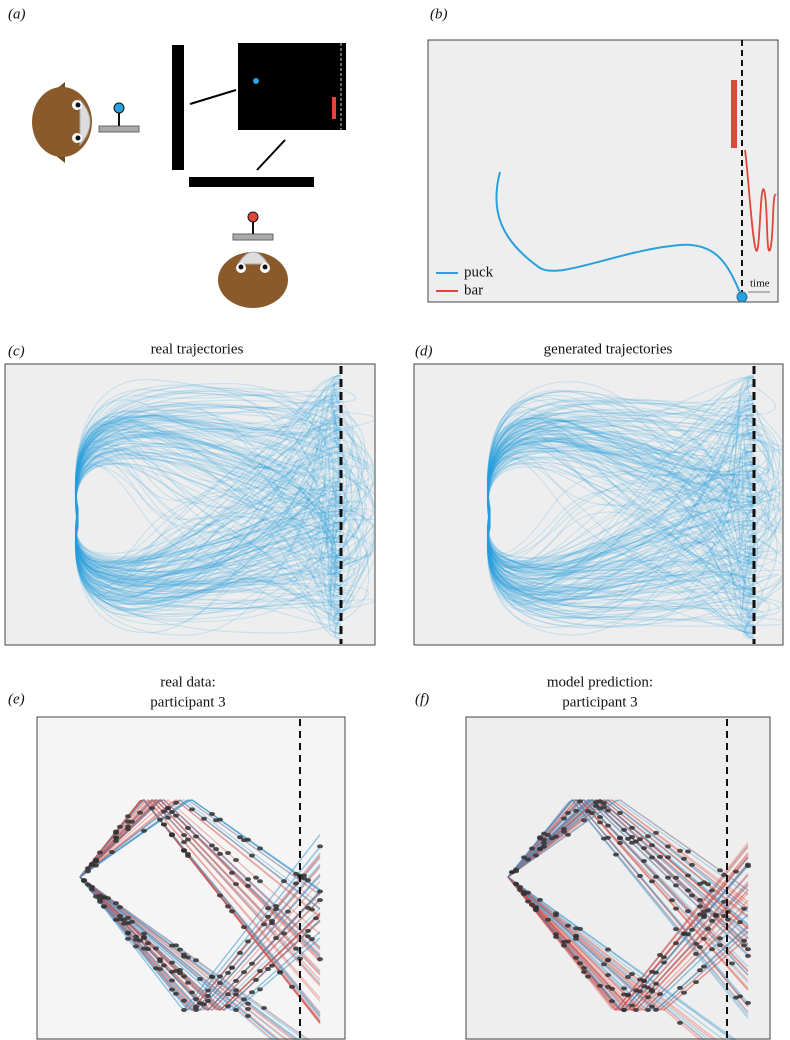 The width and height of the screenshot is (790, 1040). I want to click on panel-bg, so click(190, 504).